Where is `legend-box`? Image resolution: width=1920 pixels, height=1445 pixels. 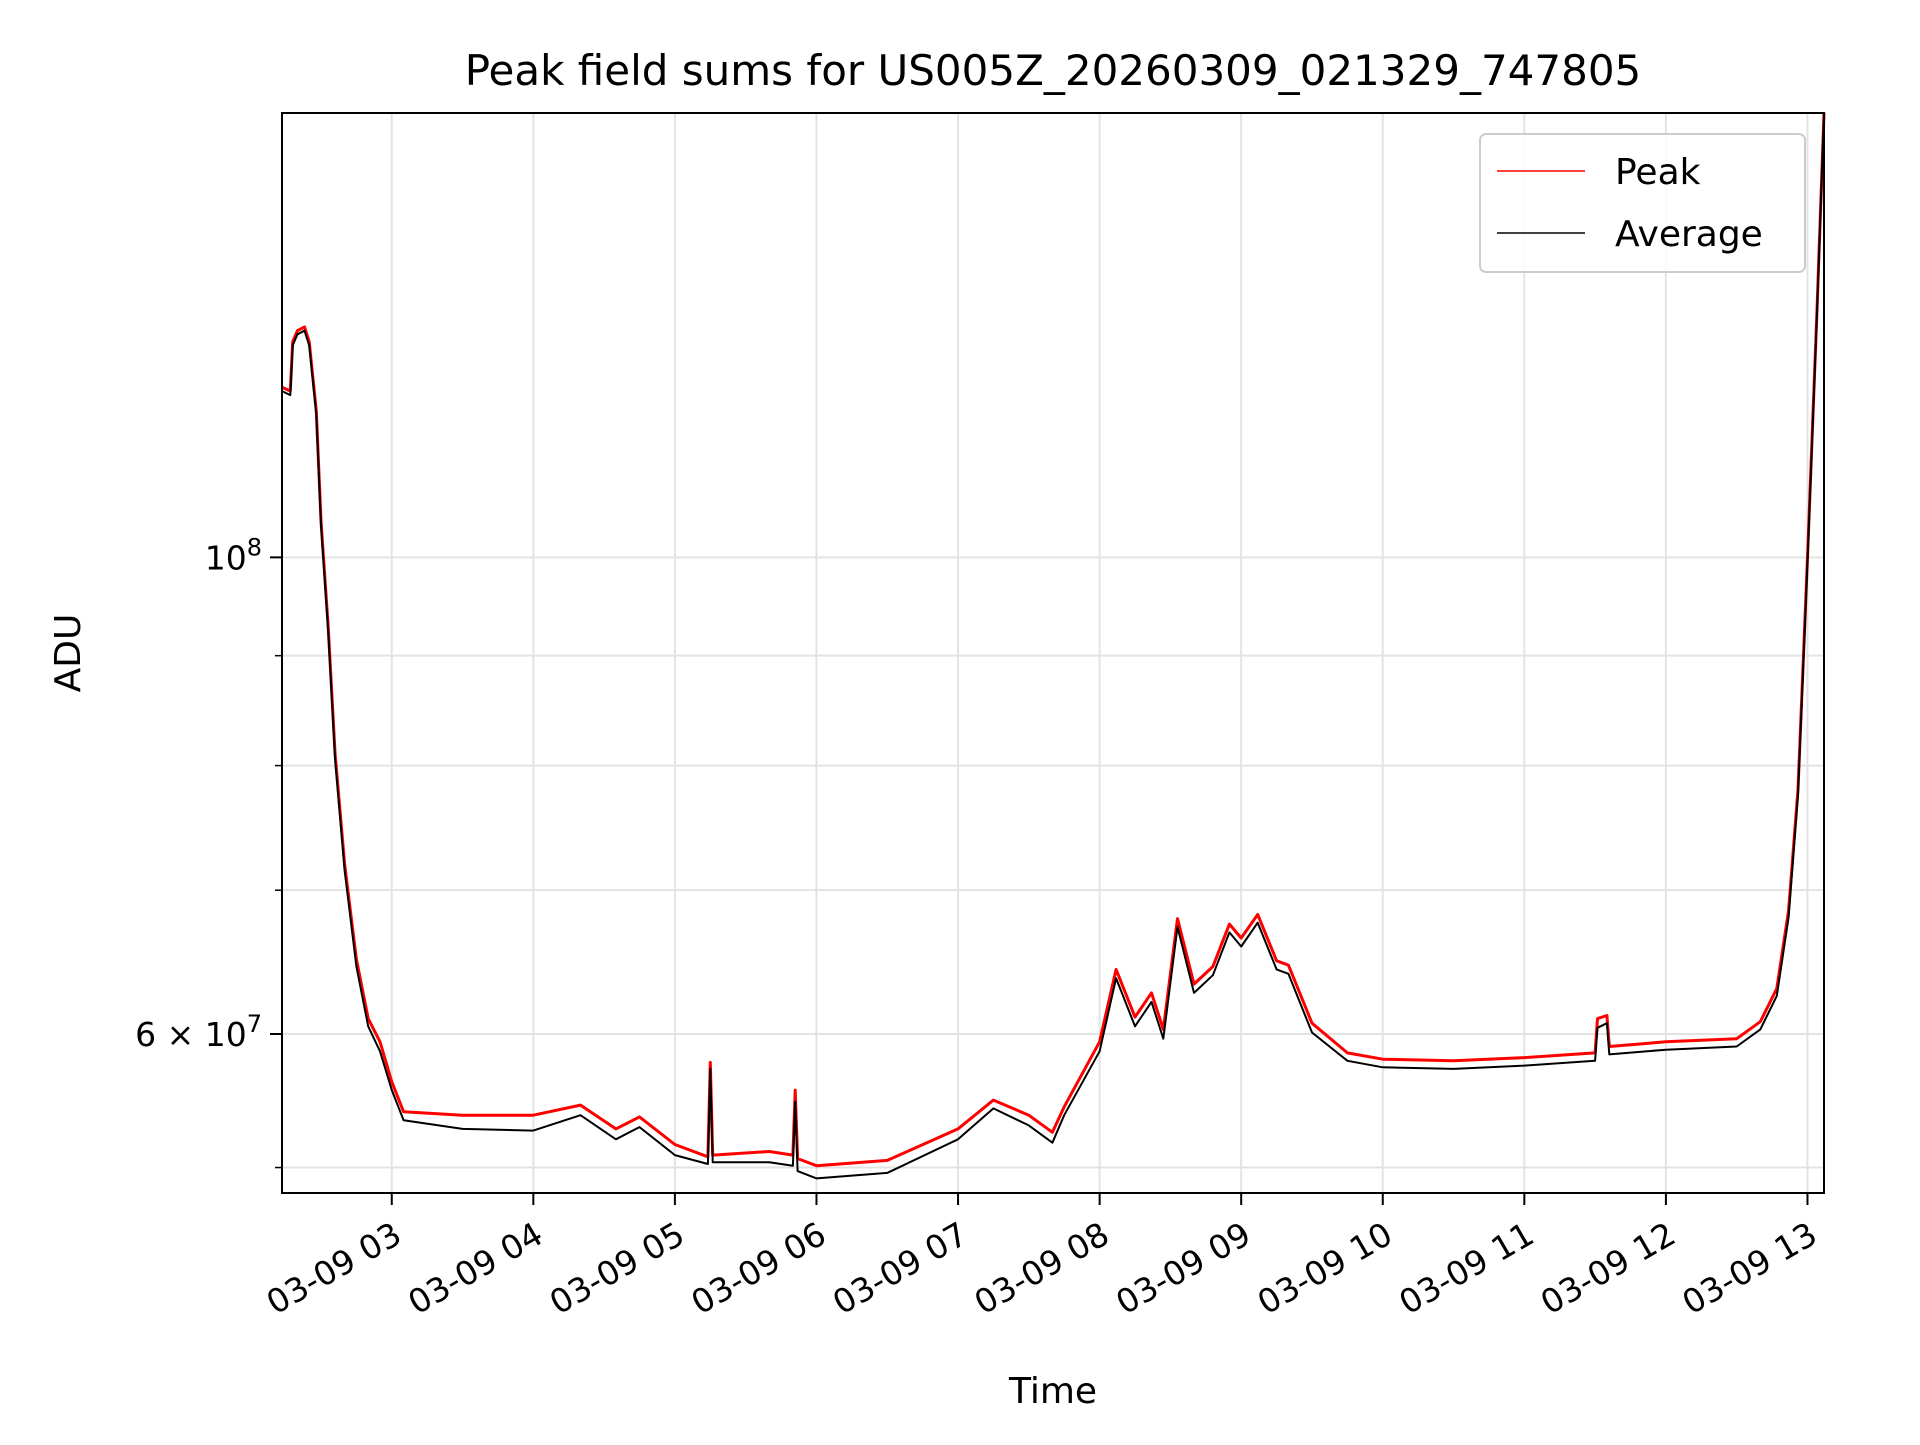 legend-box is located at coordinates (1642, 203).